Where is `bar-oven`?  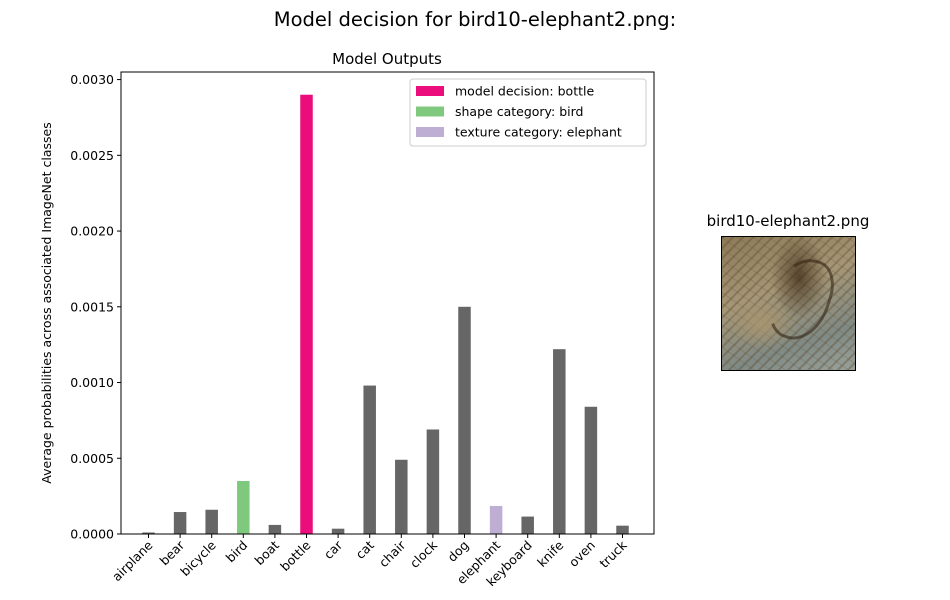 bar-oven is located at coordinates (591, 470).